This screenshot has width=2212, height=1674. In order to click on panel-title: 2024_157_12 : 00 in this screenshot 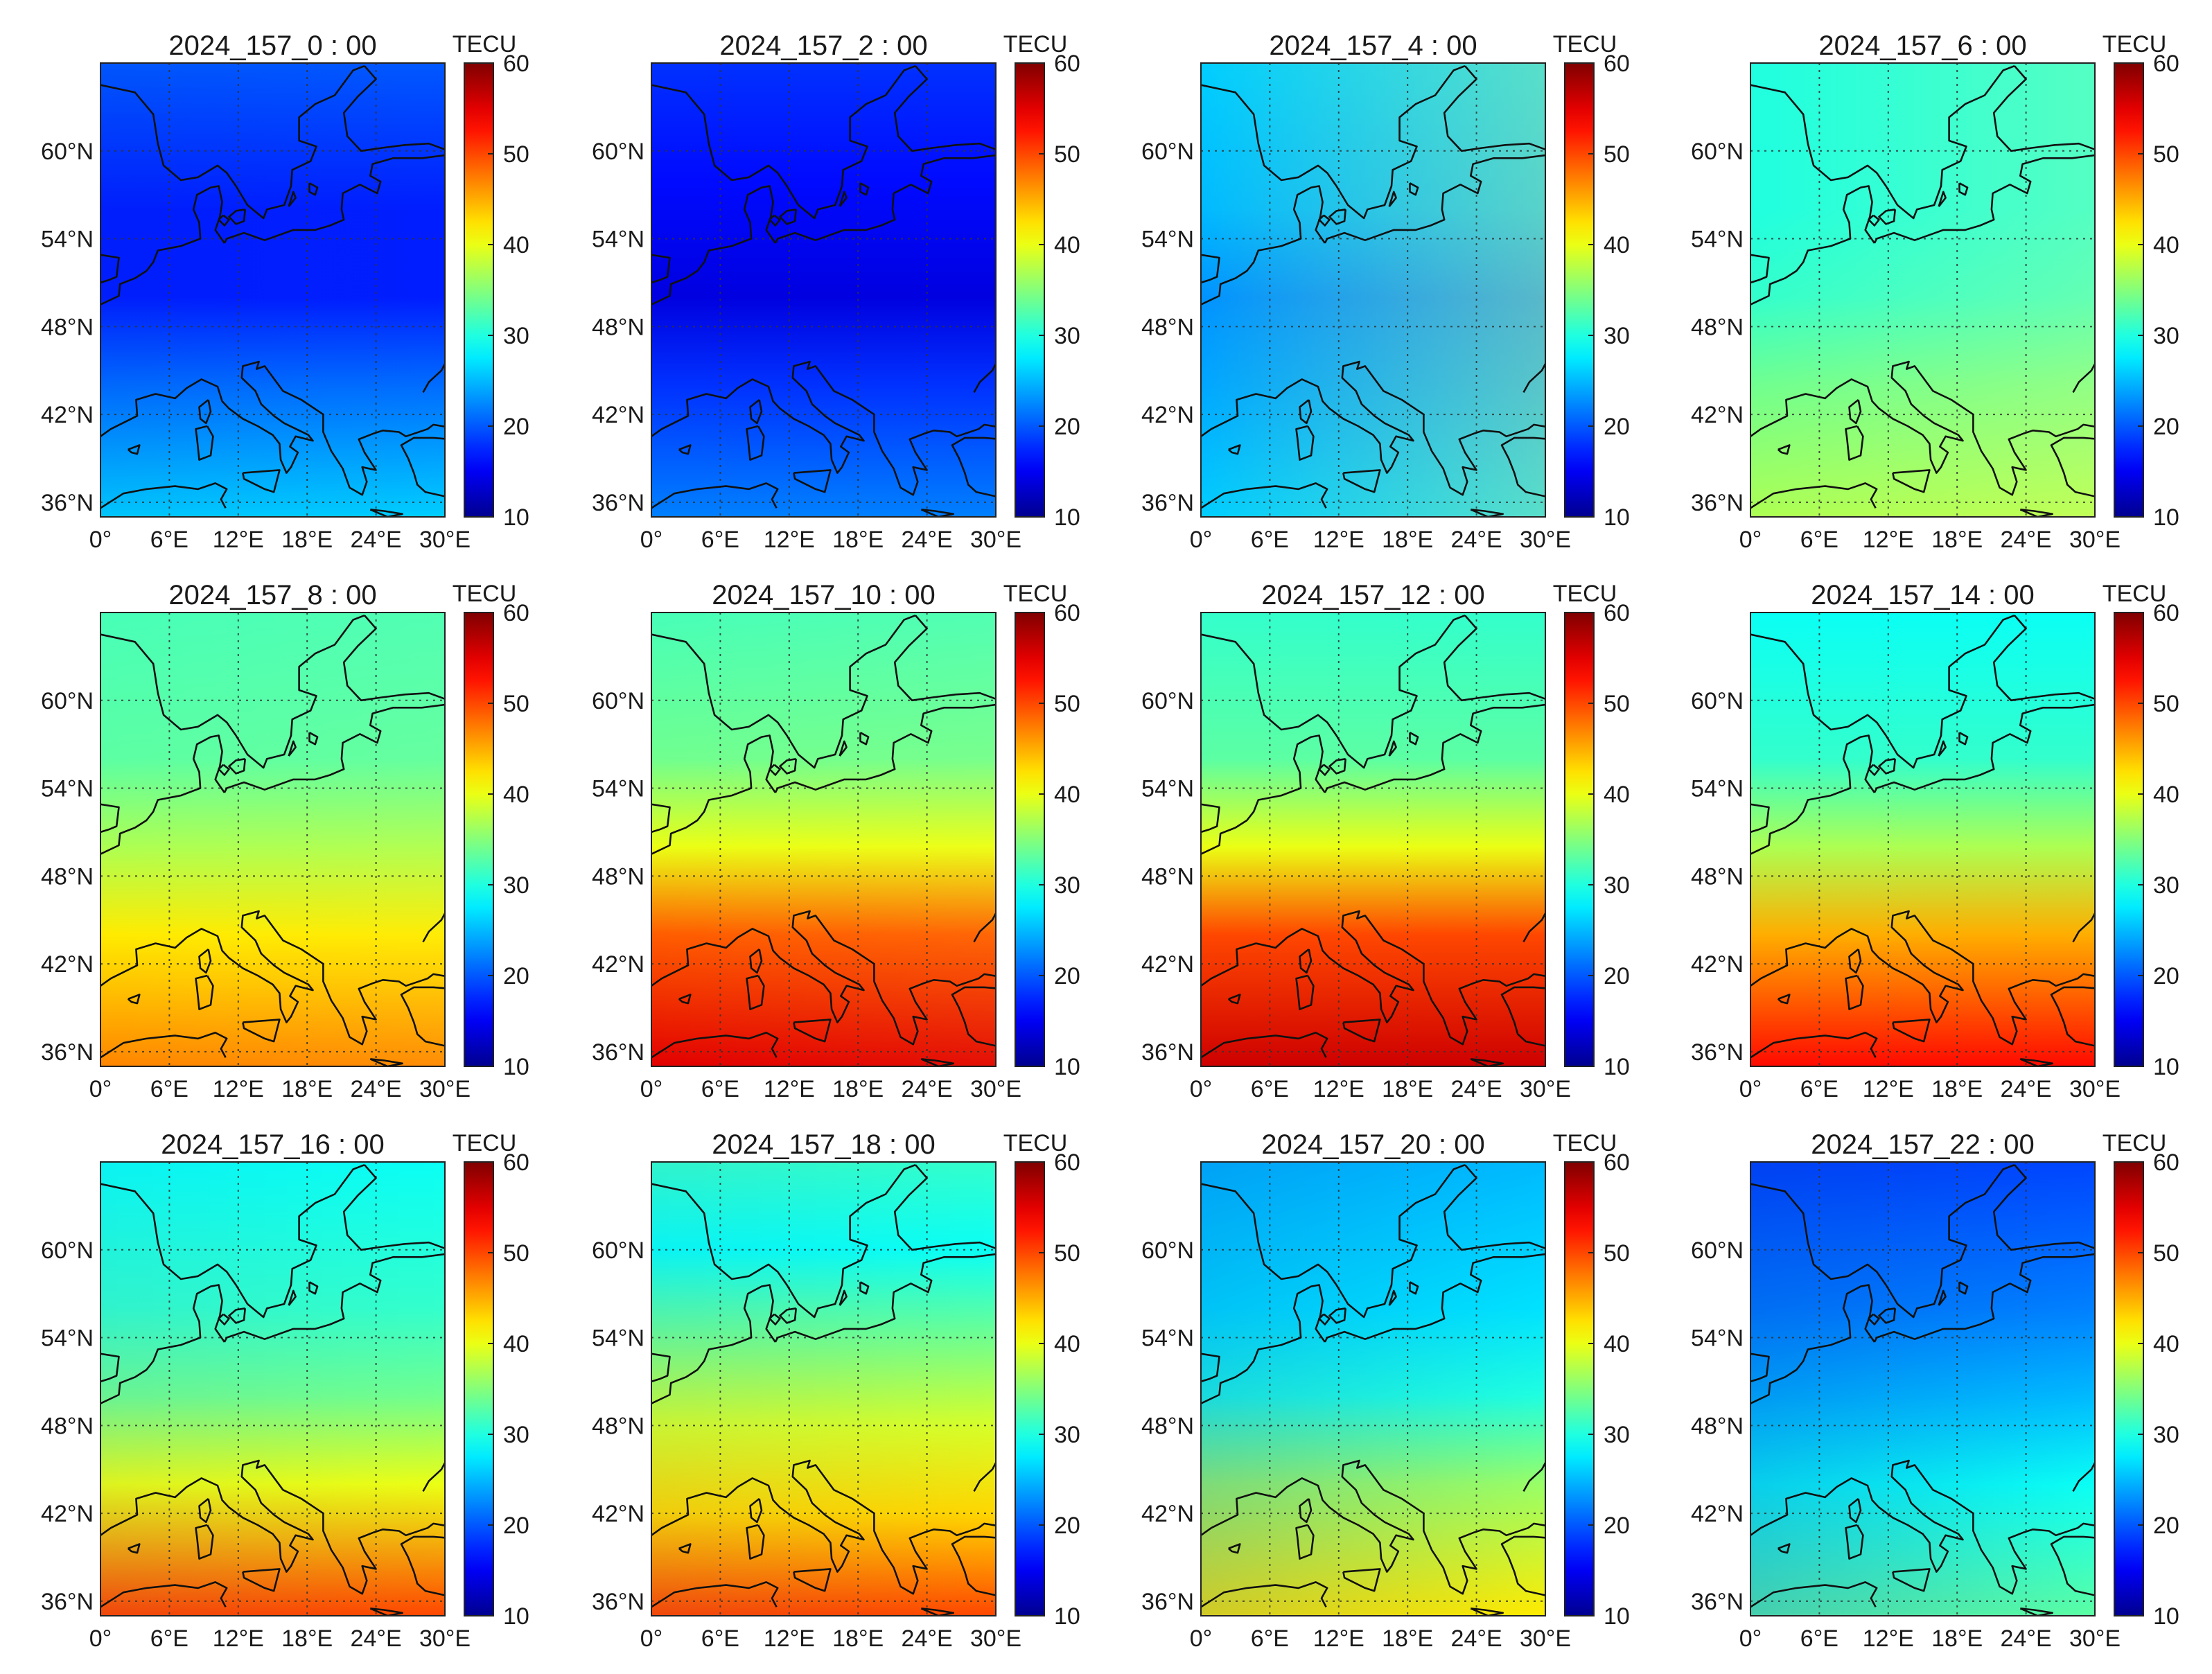, I will do `click(1373, 595)`.